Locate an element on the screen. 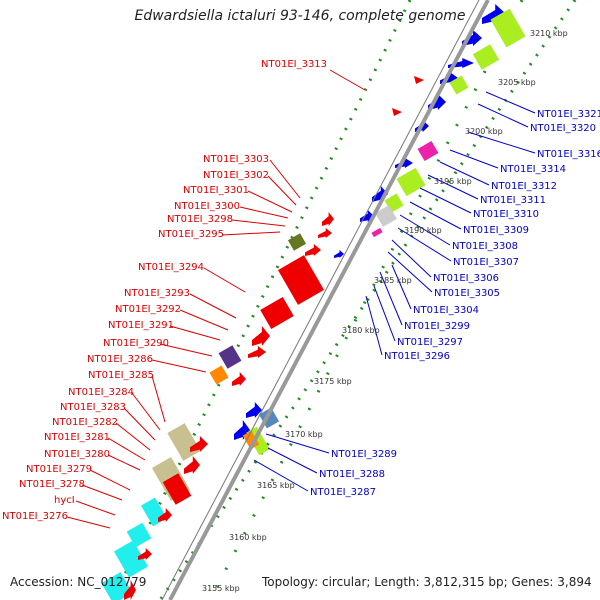  reverse-gene-label: NT01EI_3281 is located at coordinates (77, 437).